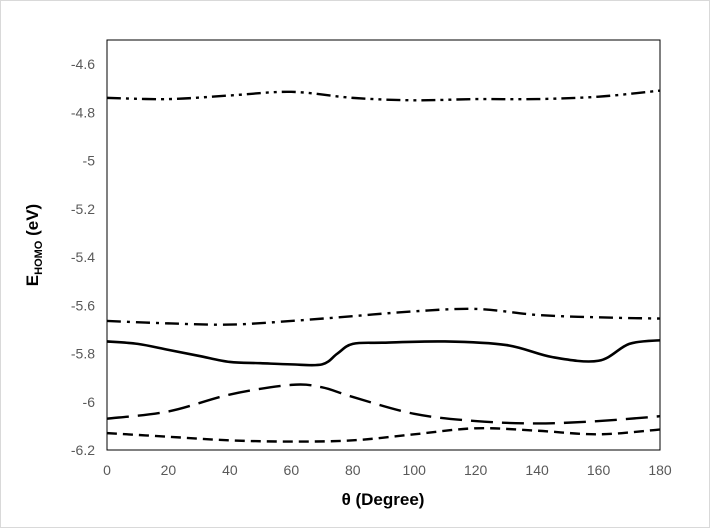  What do you see at coordinates (353, 470) in the screenshot?
I see `x-tick-label: 80` at bounding box center [353, 470].